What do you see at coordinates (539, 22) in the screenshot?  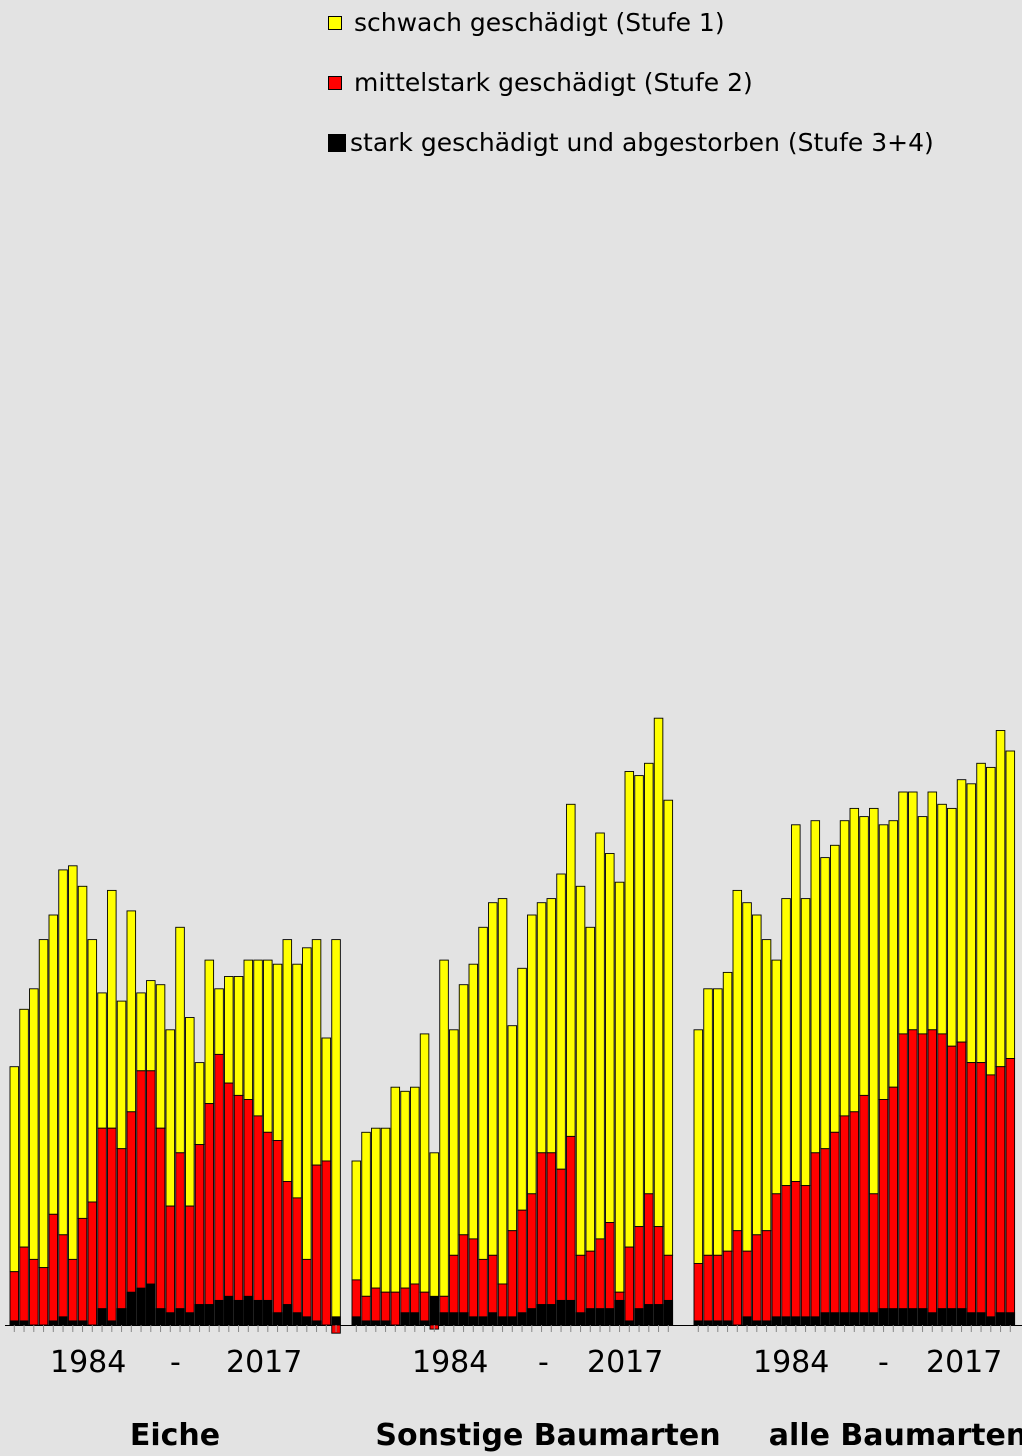 I see `legend-label: schwach geschädigt (Stufe 1)` at bounding box center [539, 22].